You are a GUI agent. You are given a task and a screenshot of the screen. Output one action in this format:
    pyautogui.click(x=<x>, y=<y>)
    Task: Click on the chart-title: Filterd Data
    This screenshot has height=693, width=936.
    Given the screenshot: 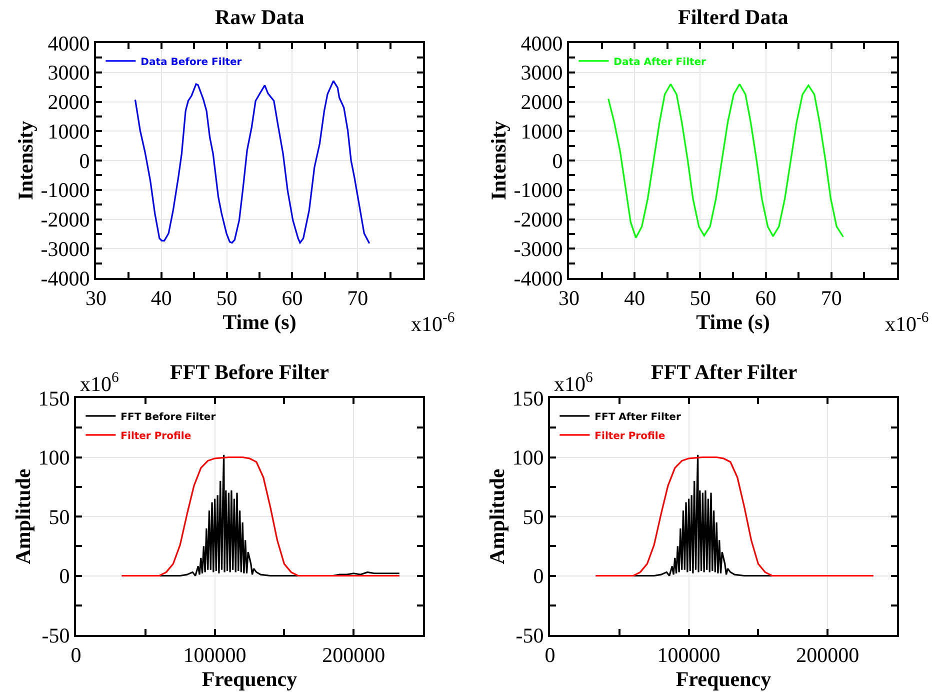 What is the action you would take?
    pyautogui.click(x=733, y=17)
    